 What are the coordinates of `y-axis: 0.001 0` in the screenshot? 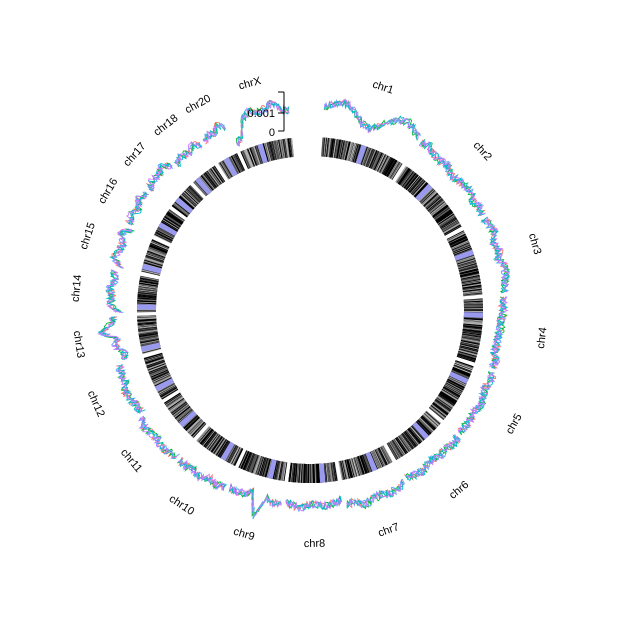 It's located at (266, 115).